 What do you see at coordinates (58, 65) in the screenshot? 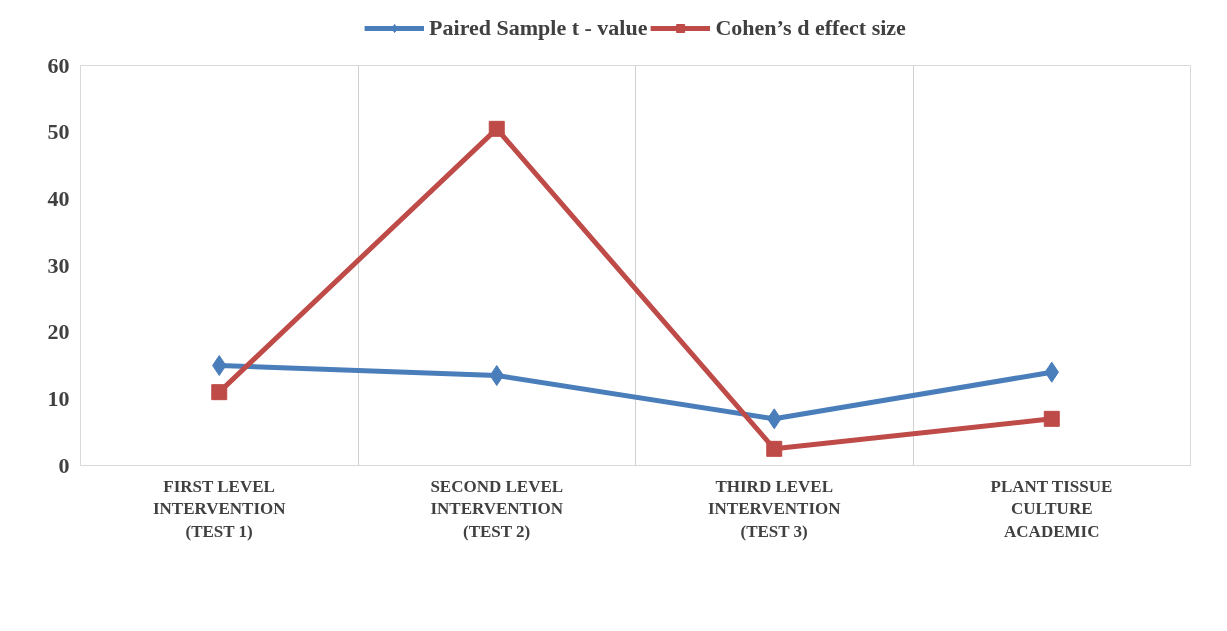
I see `y-tick-label: 60` at bounding box center [58, 65].